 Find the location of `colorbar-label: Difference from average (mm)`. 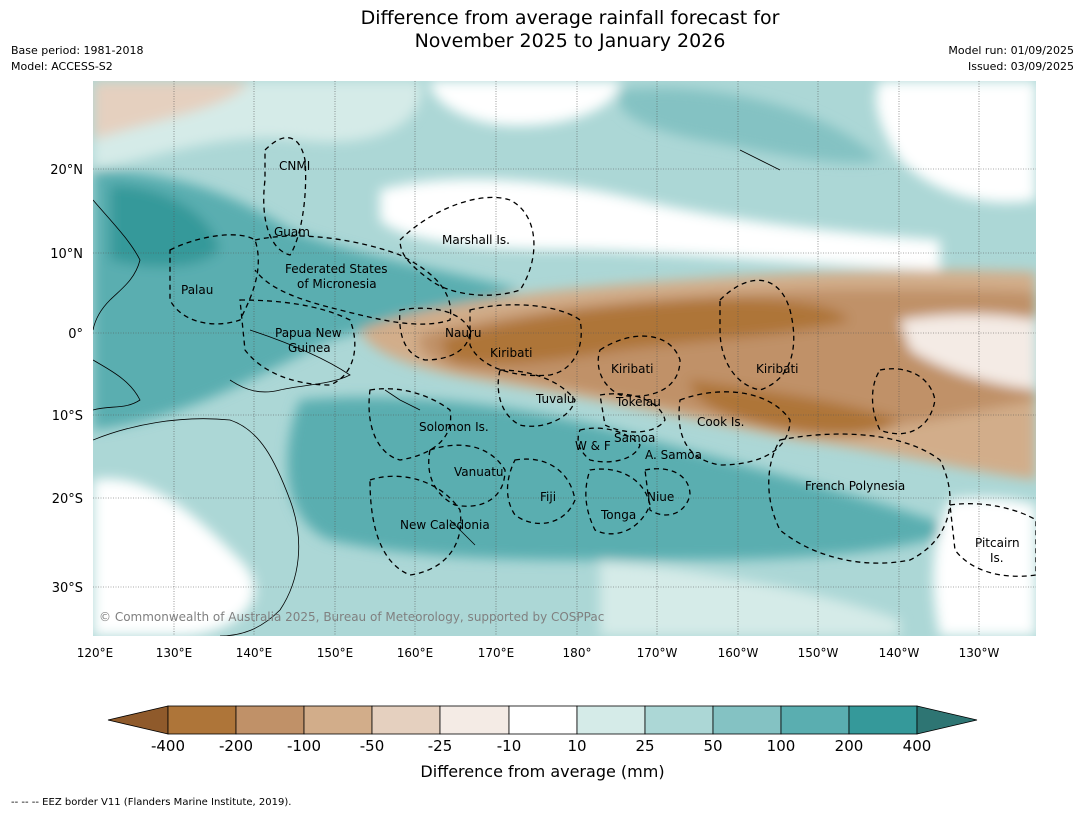

colorbar-label: Difference from average (mm) is located at coordinates (542, 771).